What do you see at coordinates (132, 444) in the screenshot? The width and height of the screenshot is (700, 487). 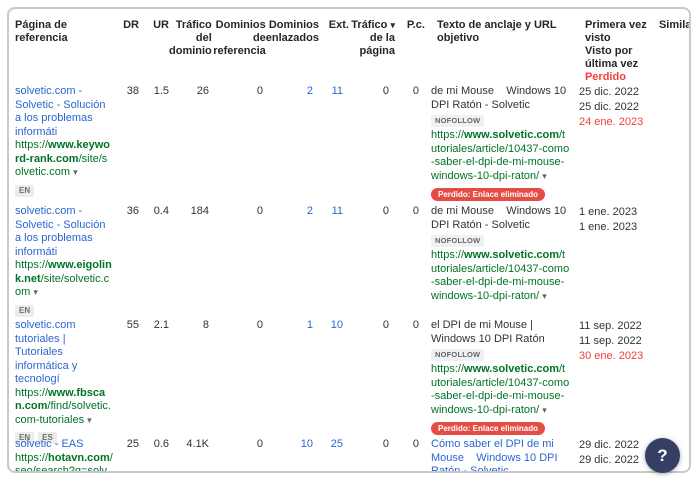 I see `dr-value: 25` at bounding box center [132, 444].